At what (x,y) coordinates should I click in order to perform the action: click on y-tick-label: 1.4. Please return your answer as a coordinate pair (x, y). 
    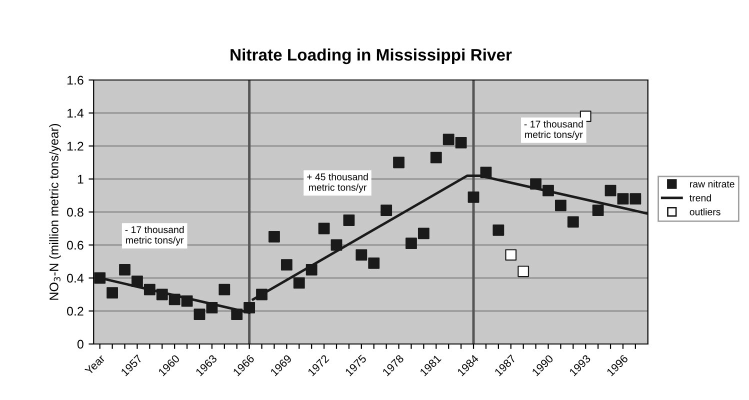
    Looking at the image, I should click on (75, 113).